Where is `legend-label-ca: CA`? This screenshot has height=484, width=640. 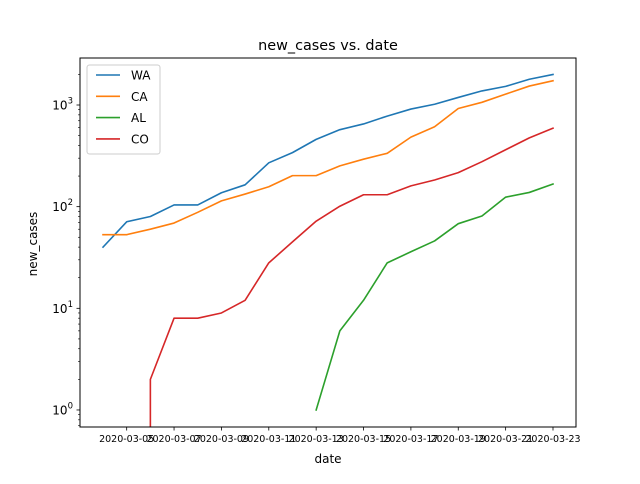 legend-label-ca: CA is located at coordinates (139, 97).